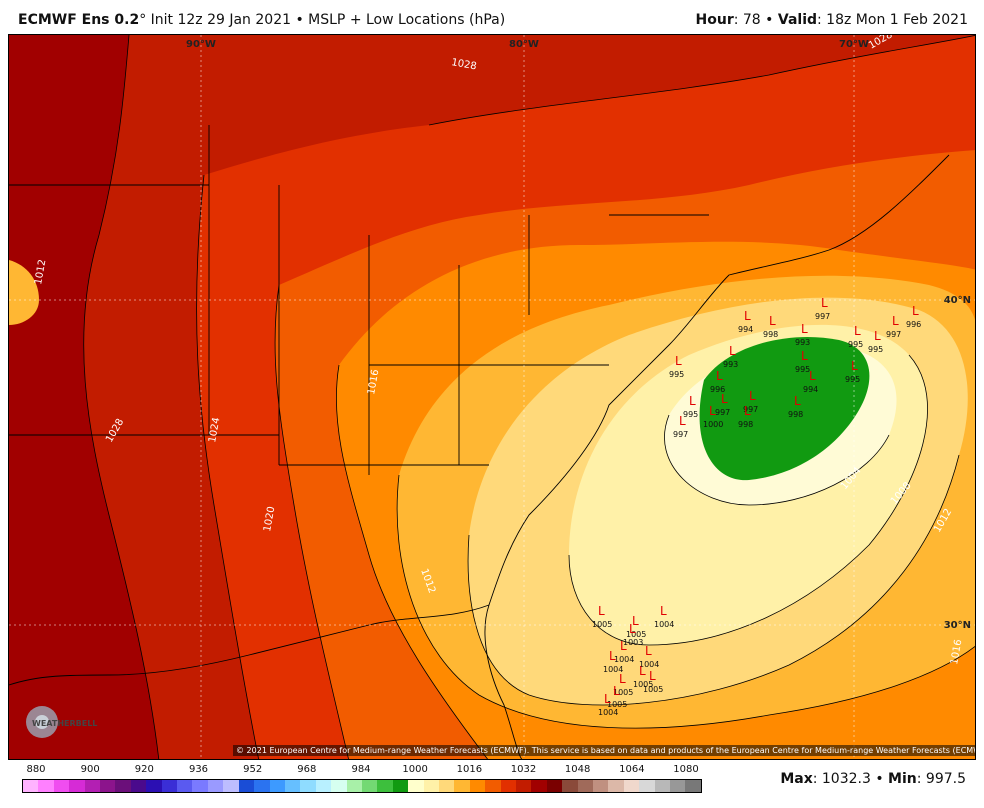 The width and height of the screenshot is (984, 808). What do you see at coordinates (463, 64) in the screenshot?
I see `isobar-label: 1028` at bounding box center [463, 64].